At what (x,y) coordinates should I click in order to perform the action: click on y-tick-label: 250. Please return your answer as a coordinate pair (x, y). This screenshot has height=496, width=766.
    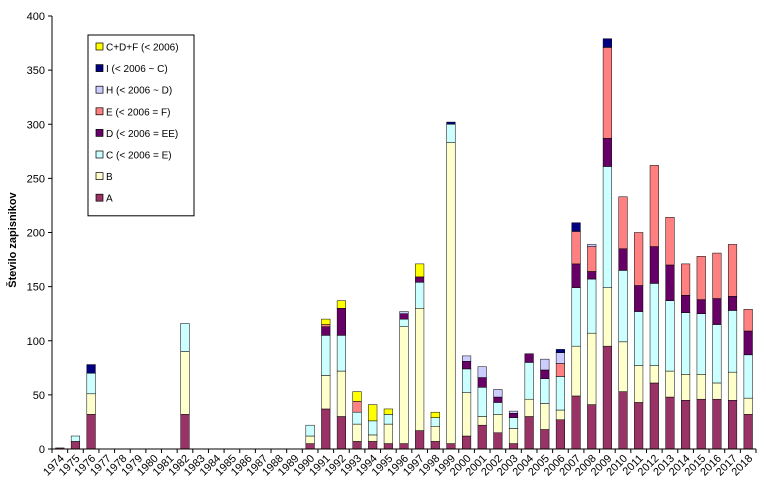
    Looking at the image, I should click on (36, 179).